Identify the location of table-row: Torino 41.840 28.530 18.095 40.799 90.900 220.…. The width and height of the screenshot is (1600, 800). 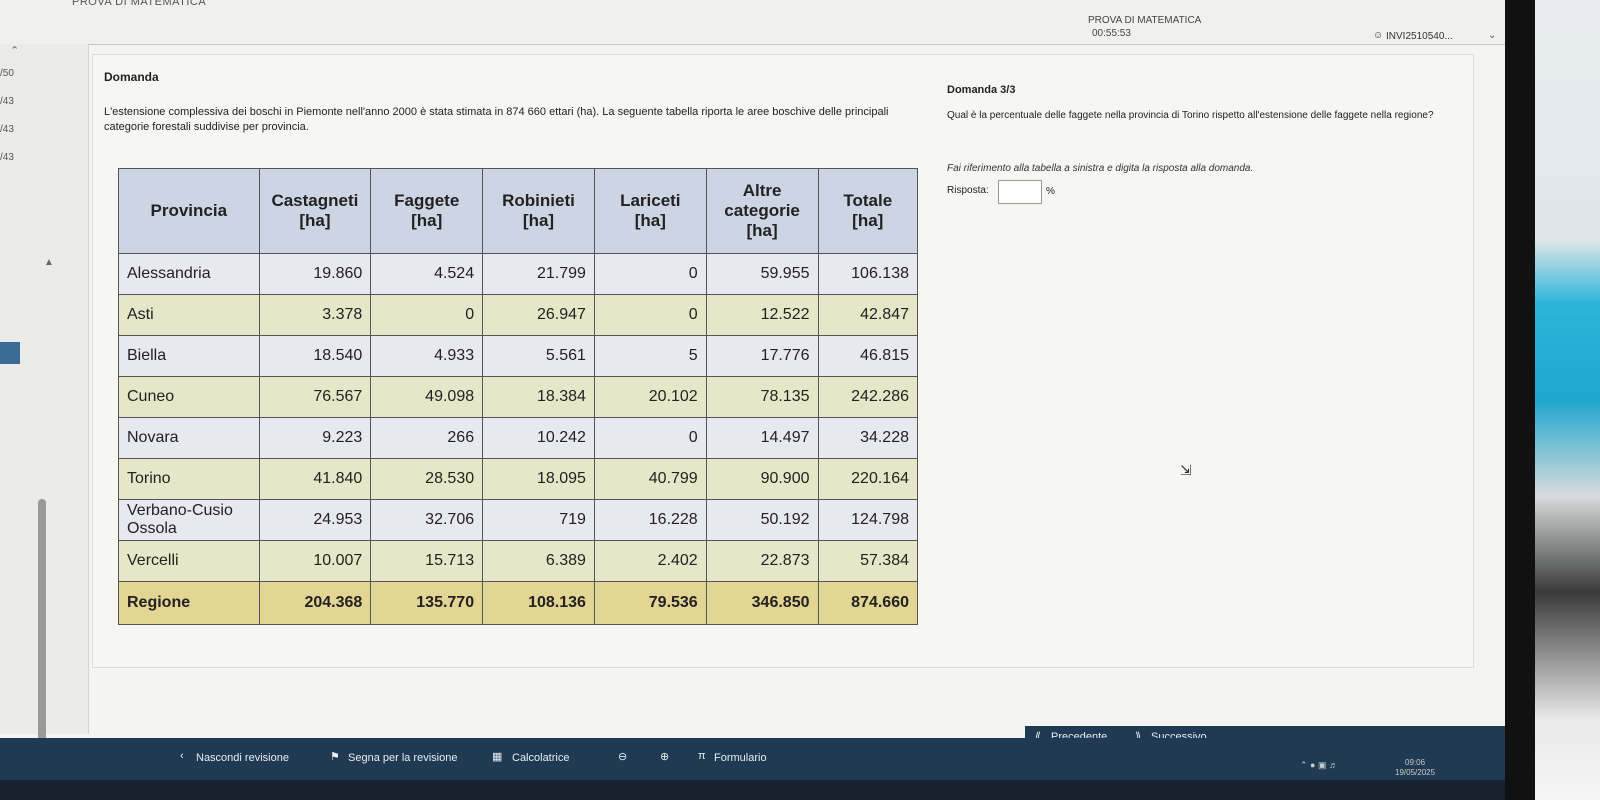
(518, 479).